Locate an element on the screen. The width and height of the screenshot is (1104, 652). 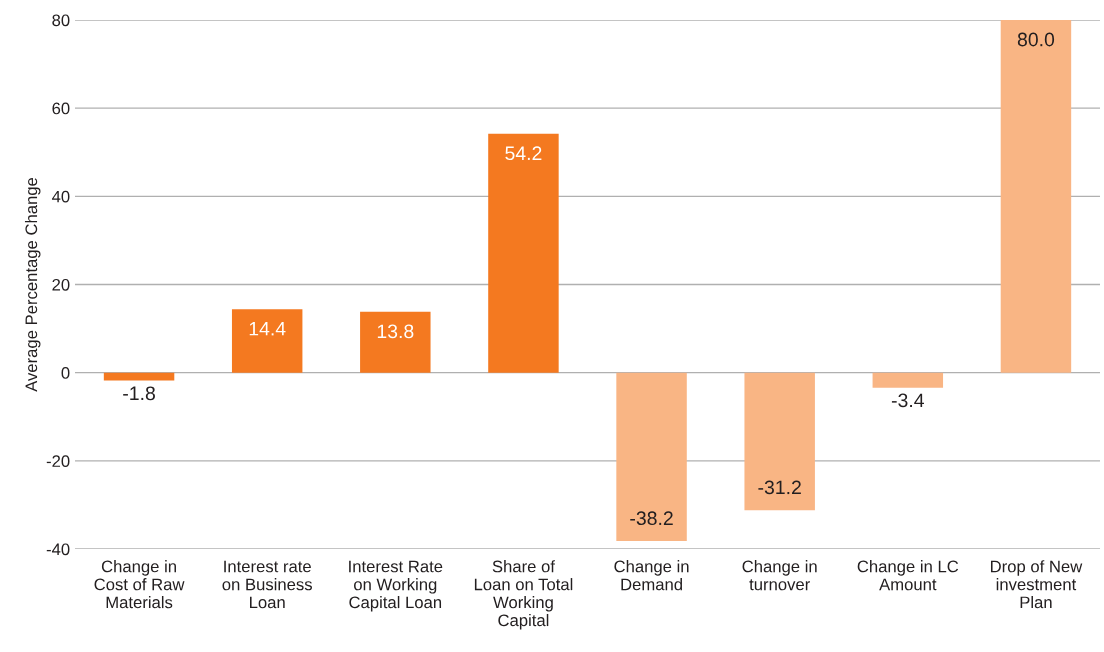
data-label: -1.8 is located at coordinates (139, 393).